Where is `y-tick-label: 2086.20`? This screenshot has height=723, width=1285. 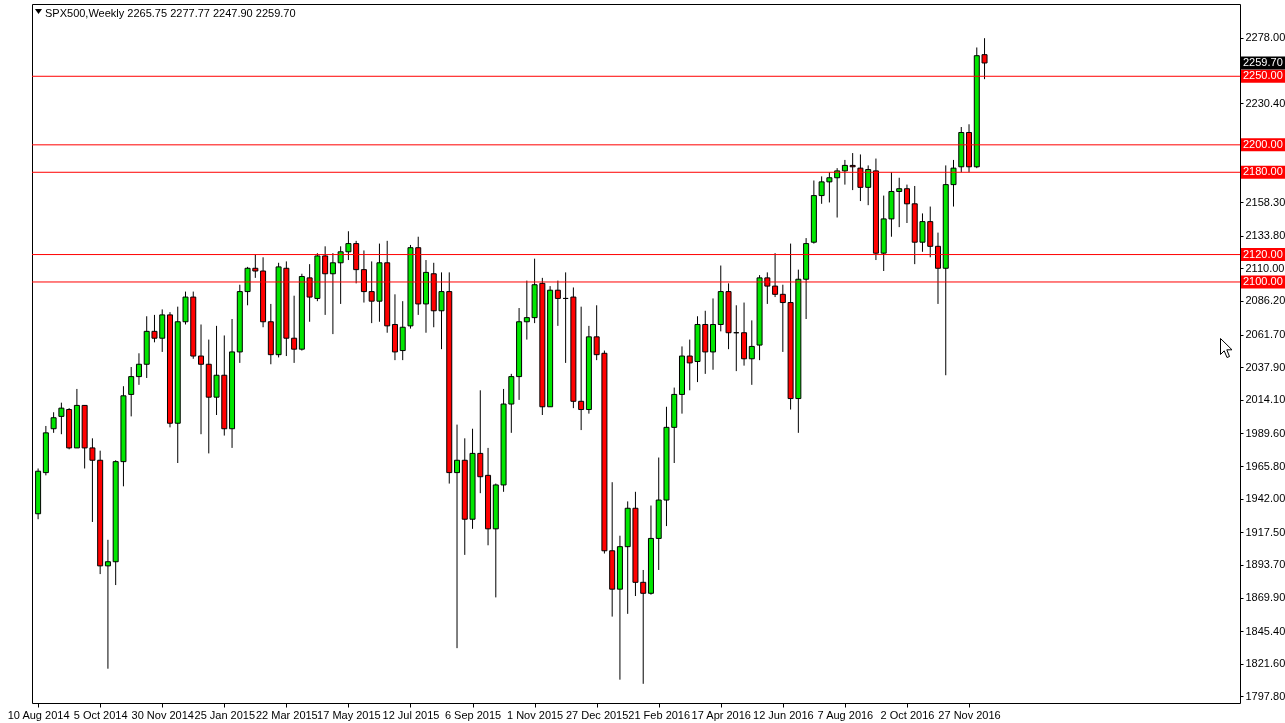 y-tick-label: 2086.20 is located at coordinates (1265, 300).